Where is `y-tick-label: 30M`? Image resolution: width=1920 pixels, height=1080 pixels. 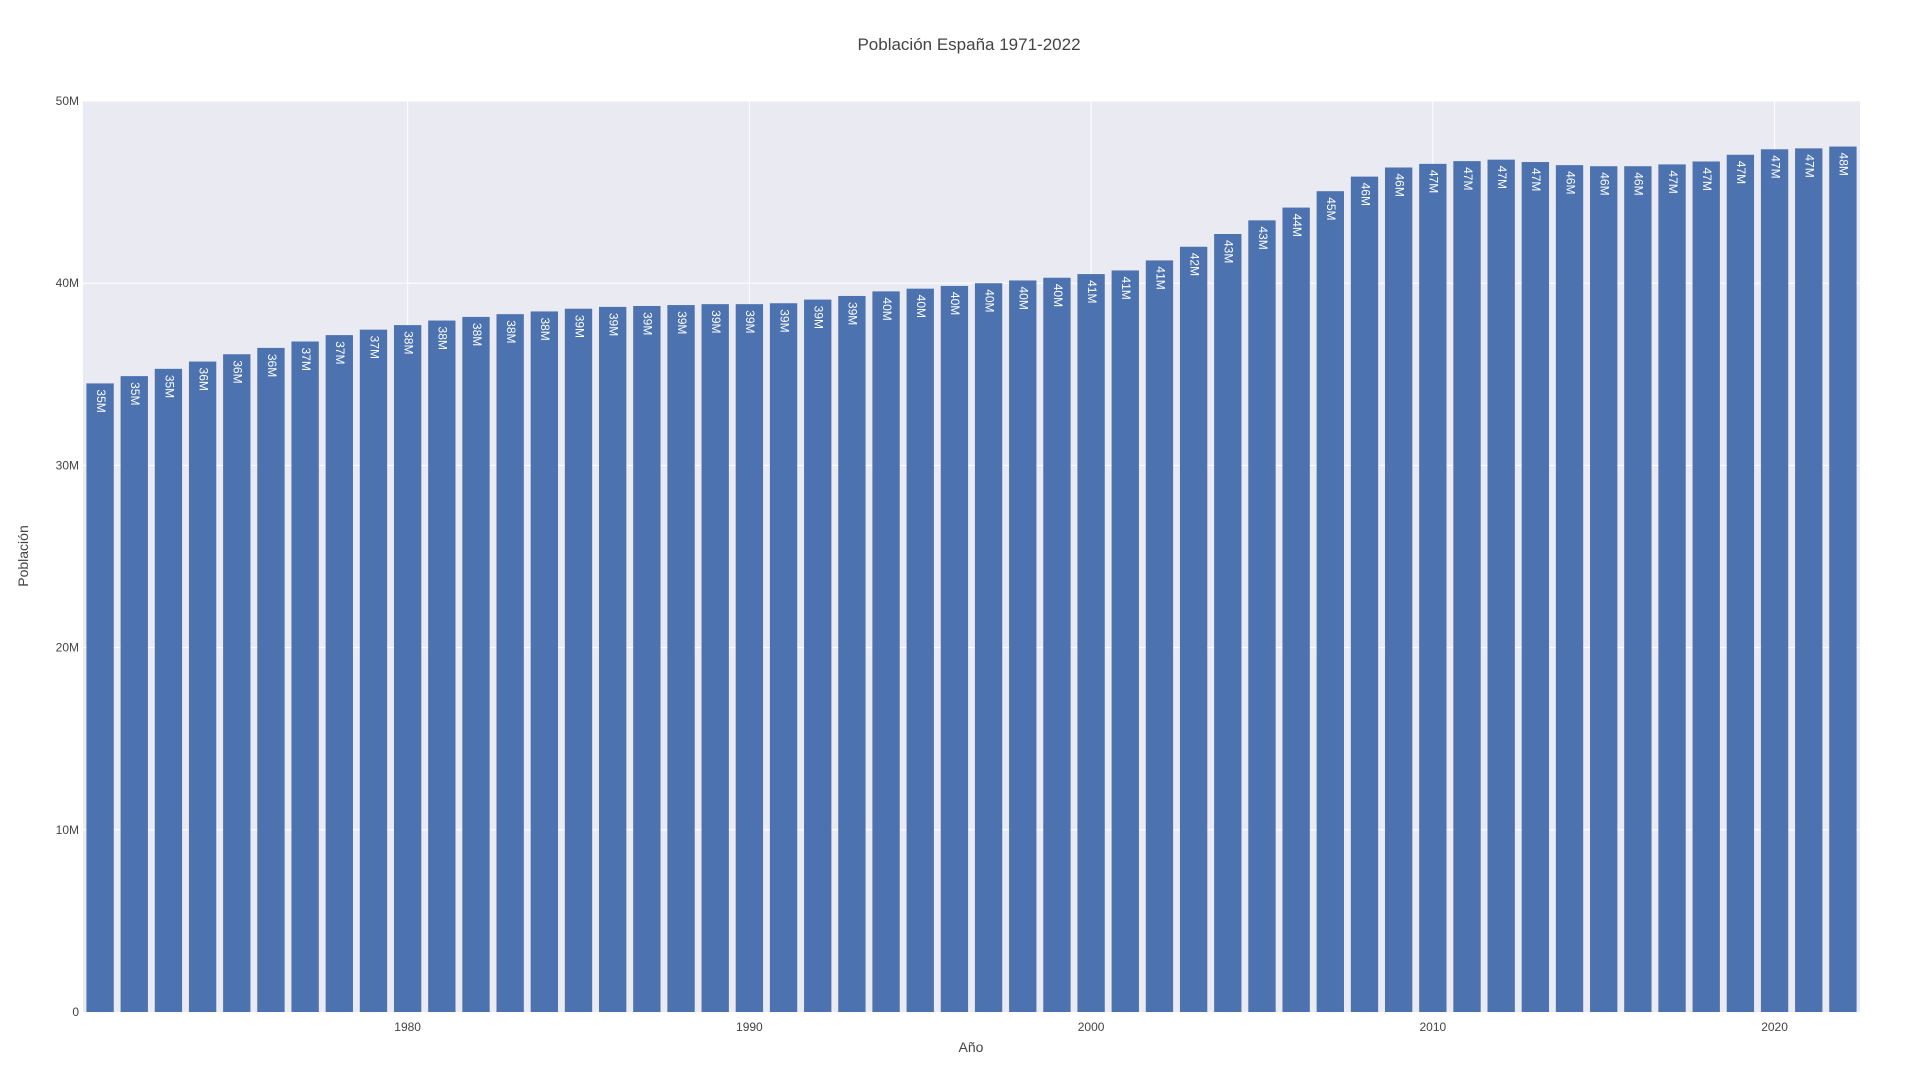 y-tick-label: 30M is located at coordinates (67, 465).